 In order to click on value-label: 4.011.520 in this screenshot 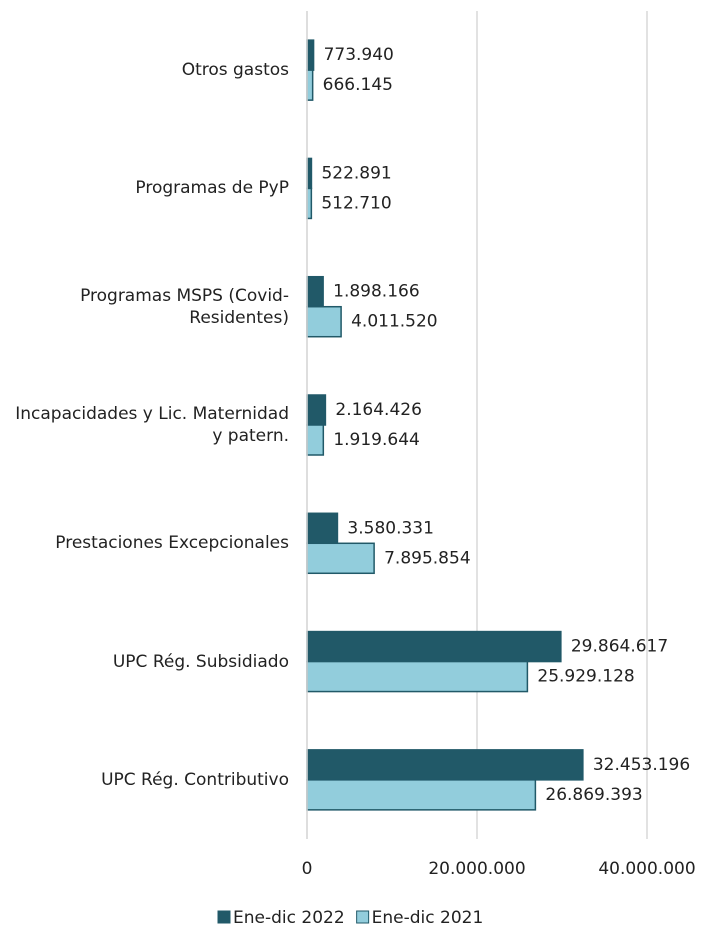, I will do `click(394, 322)`.